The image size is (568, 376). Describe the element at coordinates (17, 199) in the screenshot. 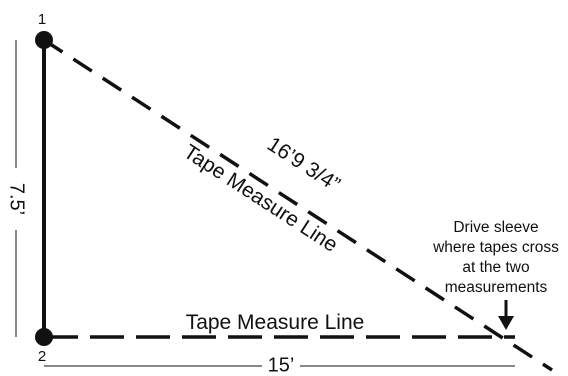

I see `vertical-dimension-label: 7.5’` at that location.